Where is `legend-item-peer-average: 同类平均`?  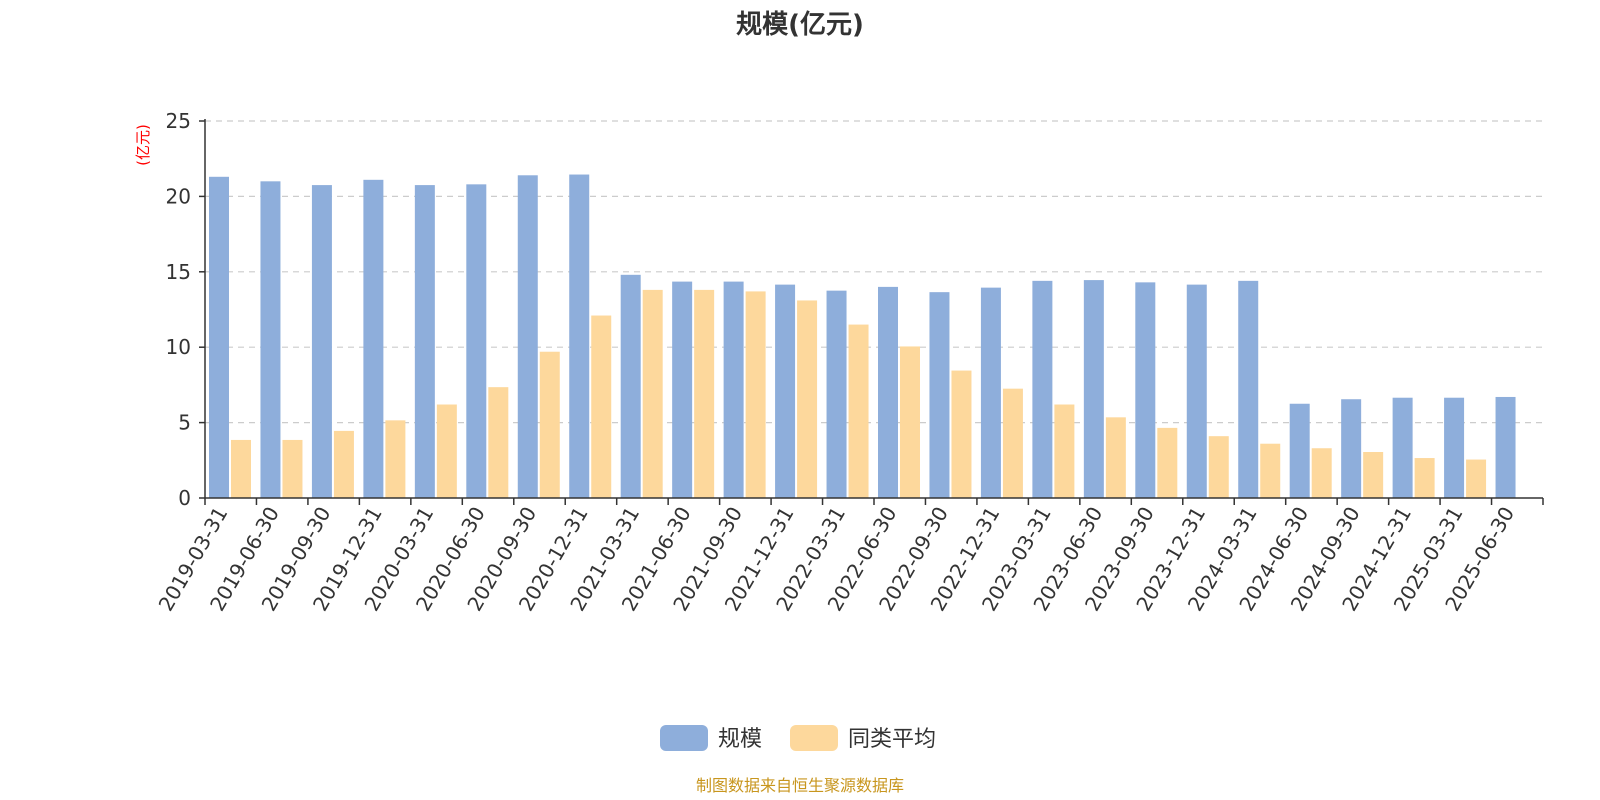 legend-item-peer-average: 同类平均 is located at coordinates (863, 738).